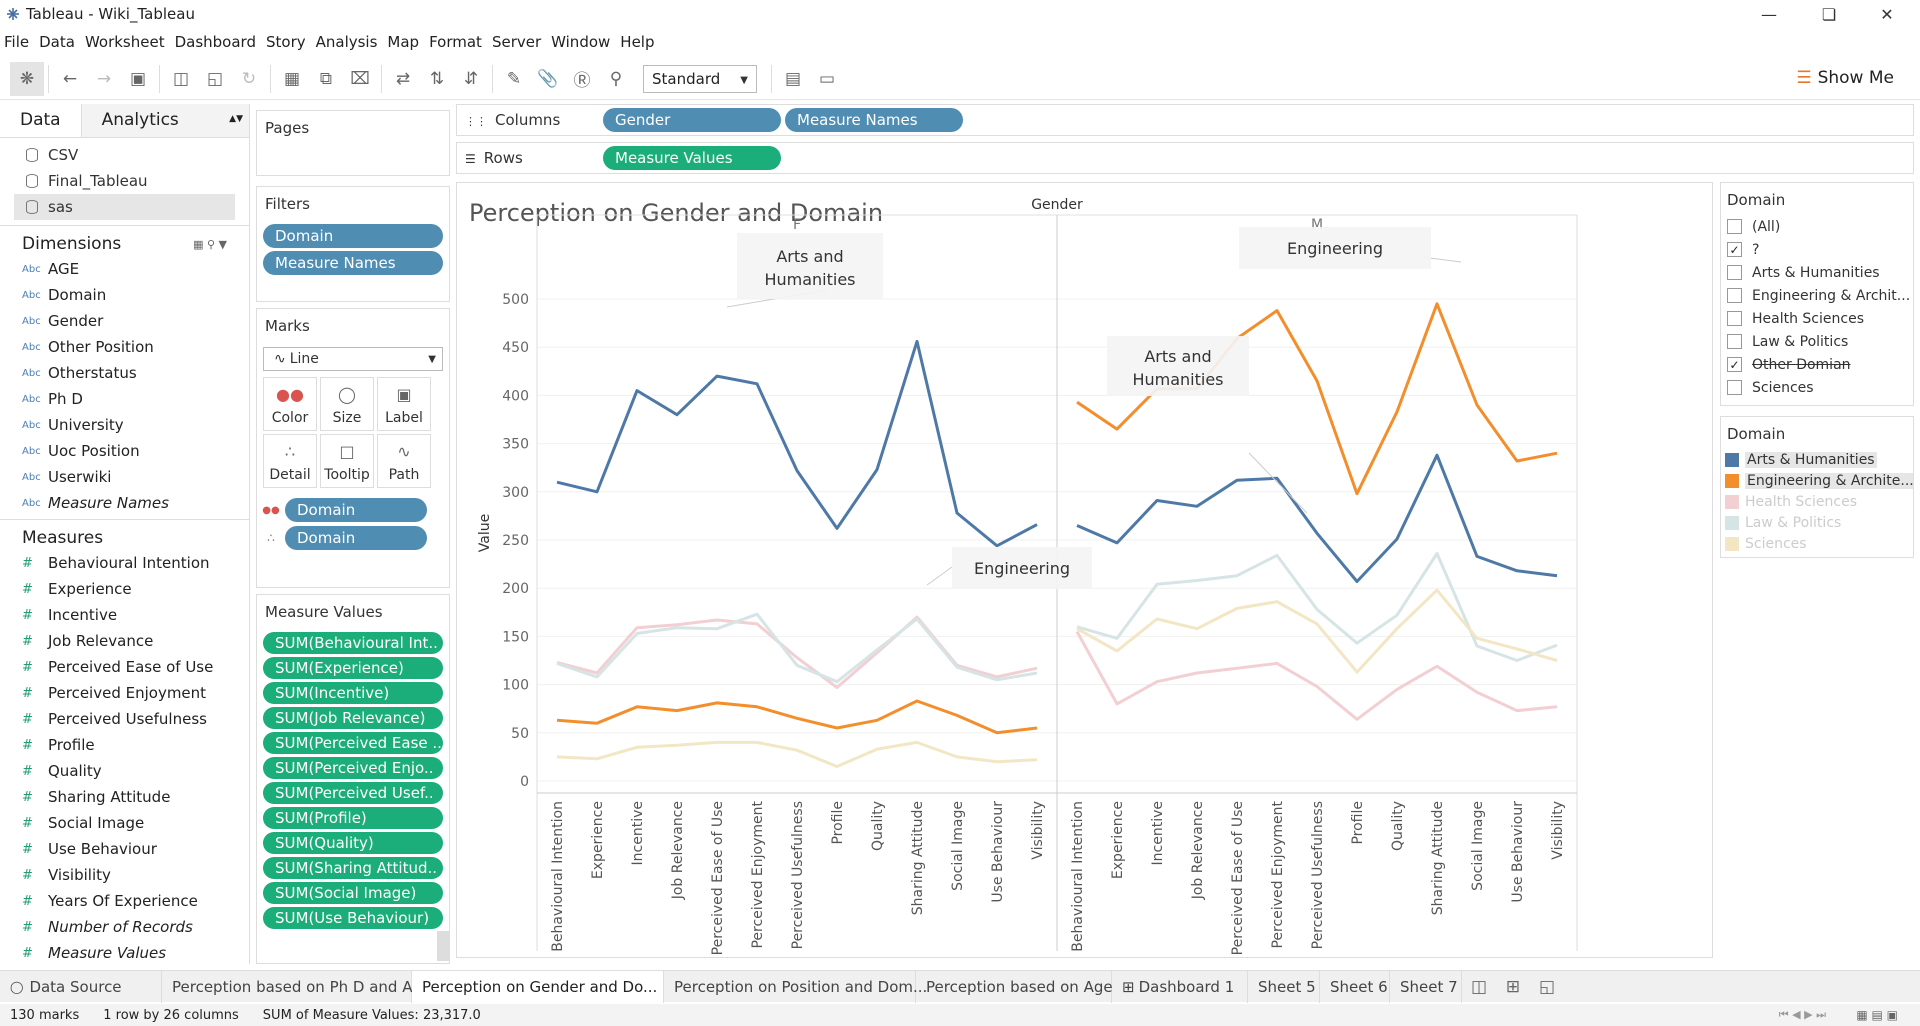 This screenshot has width=1920, height=1026. I want to click on tab-sheet-5: Sheet 5, so click(1284, 986).